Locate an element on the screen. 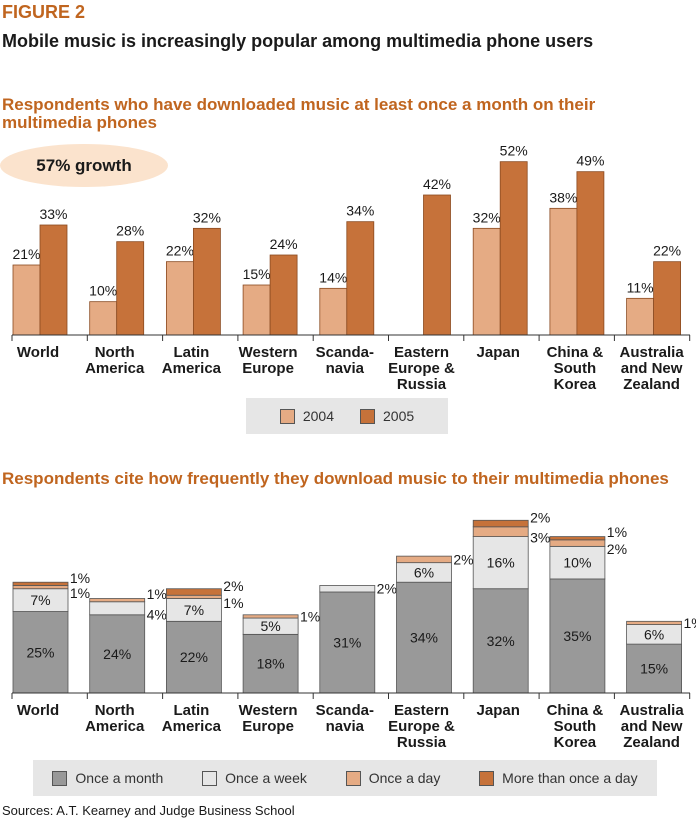 The image size is (696, 821). legend-swatch-once-a-month is located at coordinates (60, 778).